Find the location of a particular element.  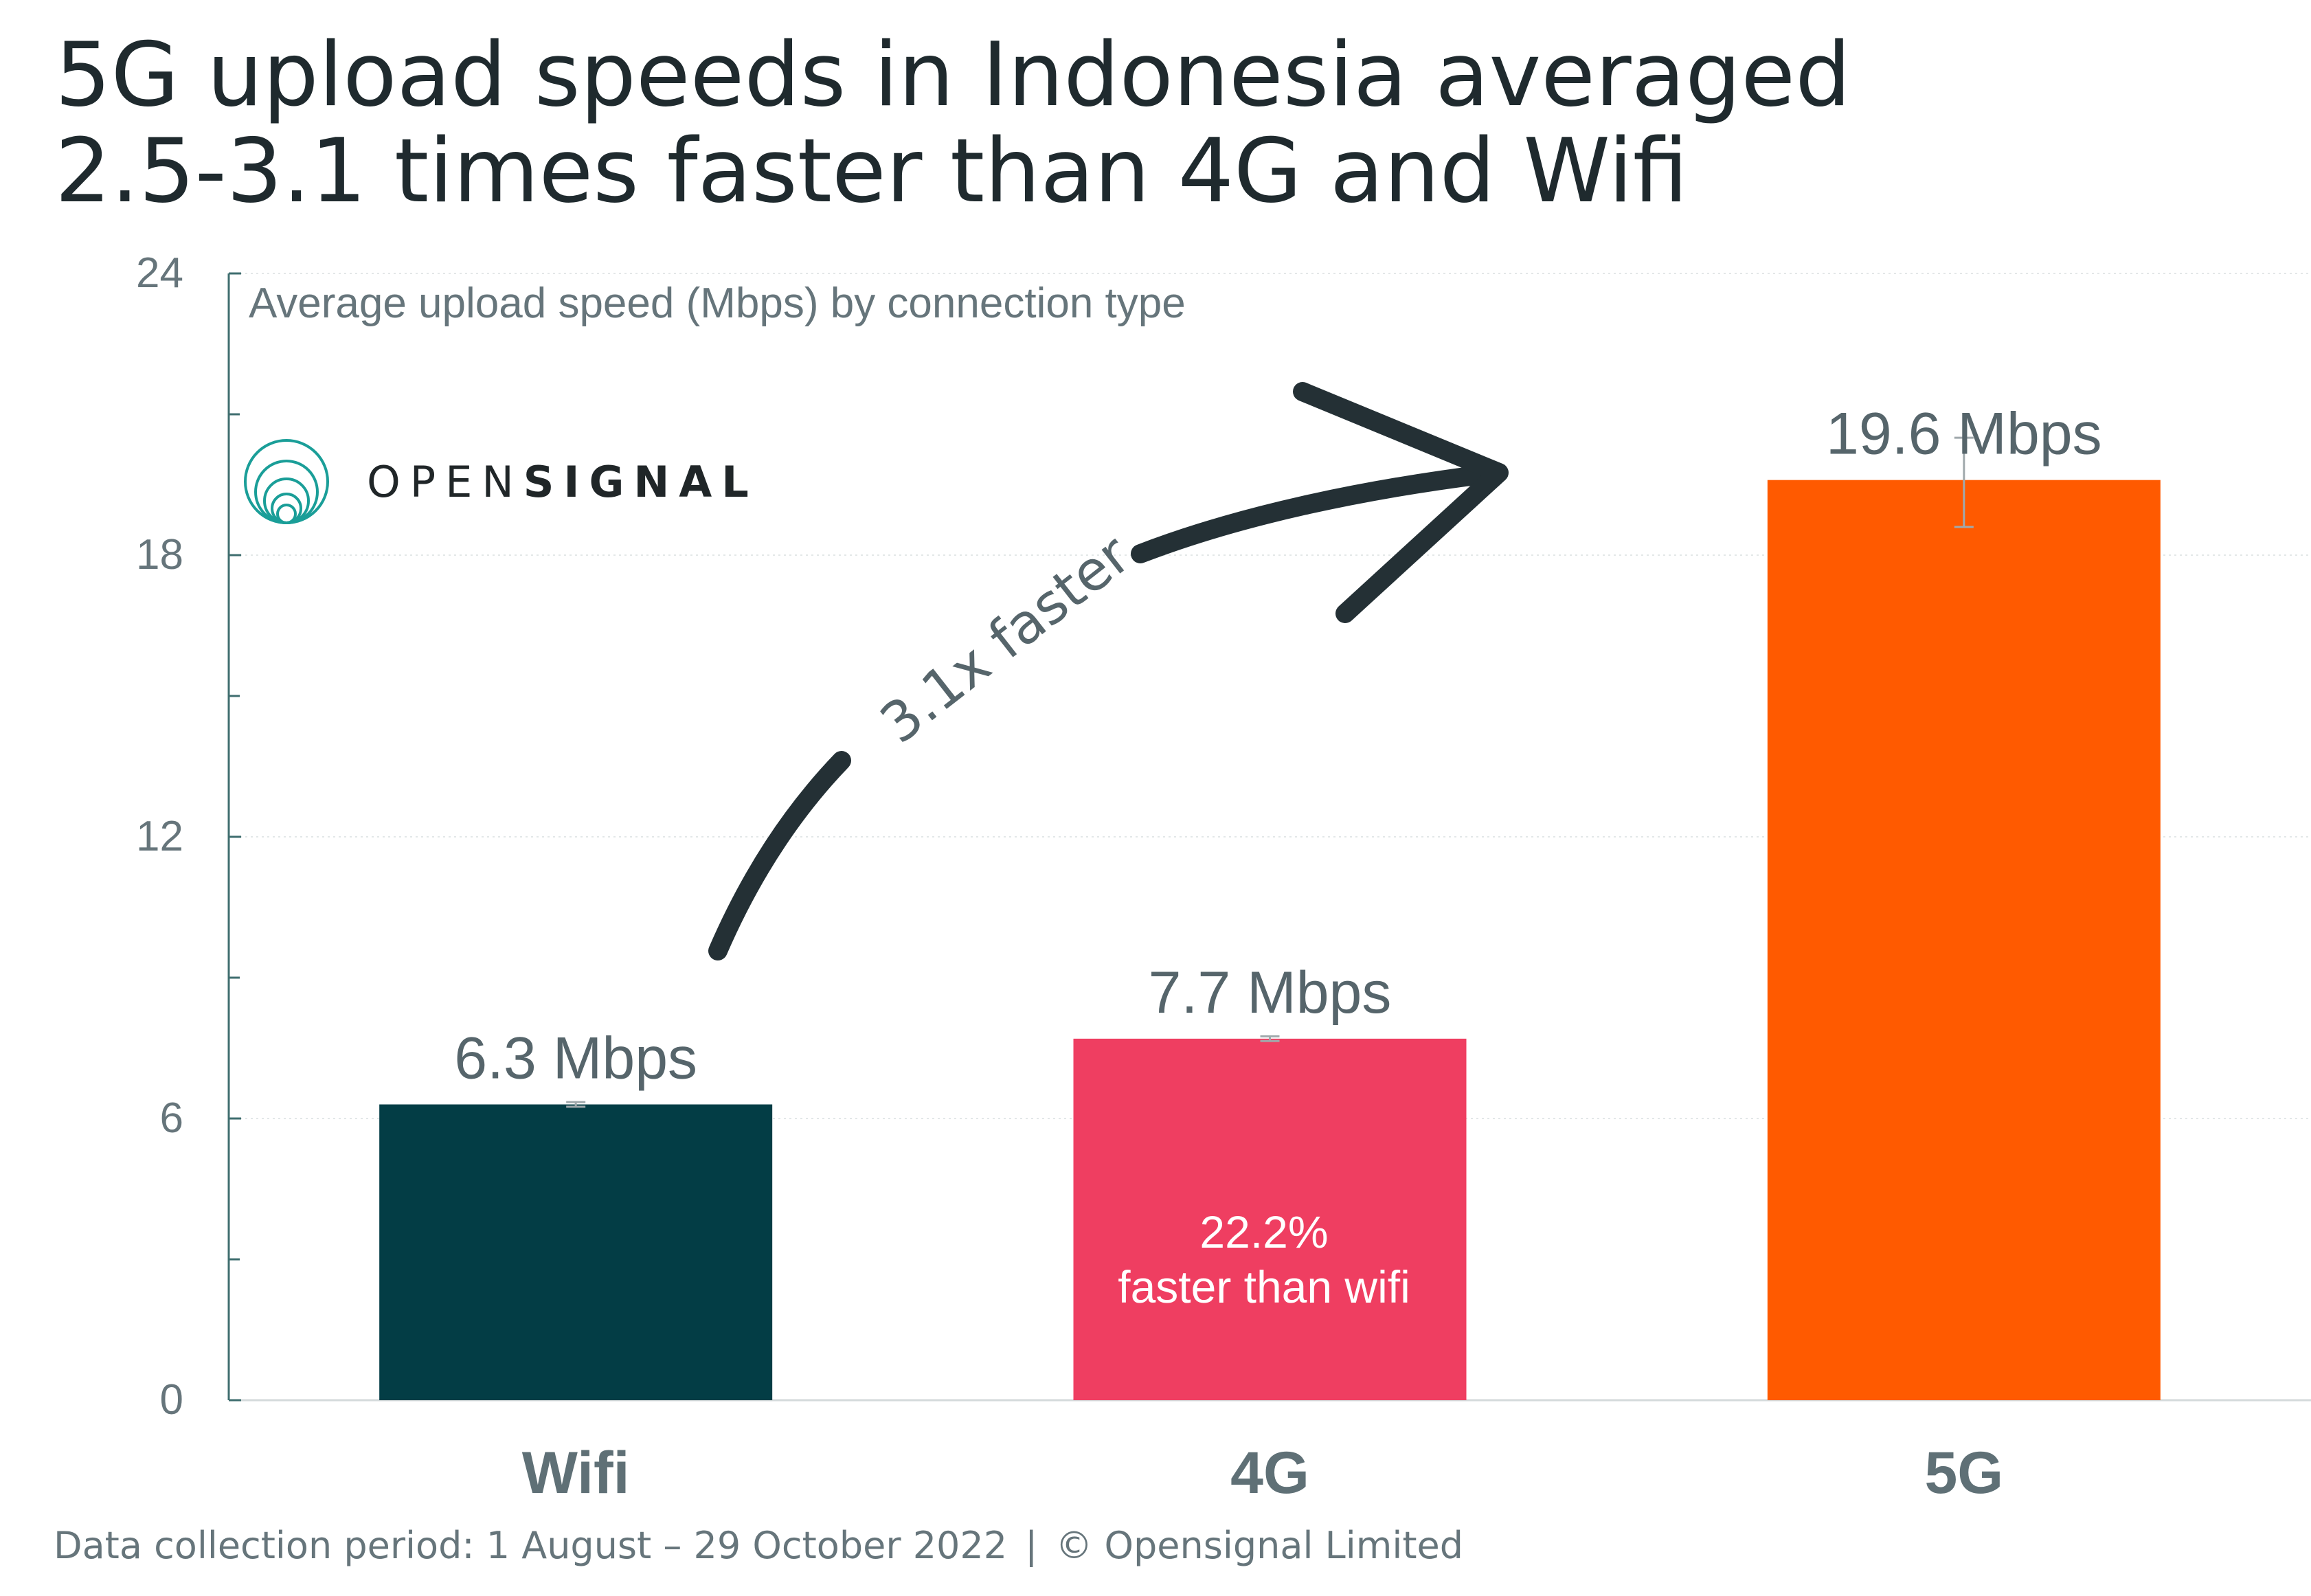

arrow-curve-lower is located at coordinates (779, 856).